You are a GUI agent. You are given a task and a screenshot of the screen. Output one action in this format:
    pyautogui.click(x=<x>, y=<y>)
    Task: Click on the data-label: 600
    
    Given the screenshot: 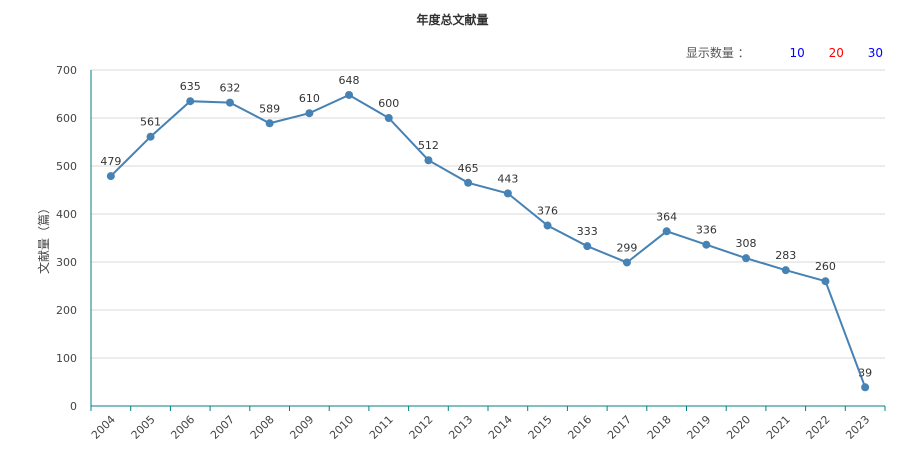 What is the action you would take?
    pyautogui.click(x=388, y=103)
    